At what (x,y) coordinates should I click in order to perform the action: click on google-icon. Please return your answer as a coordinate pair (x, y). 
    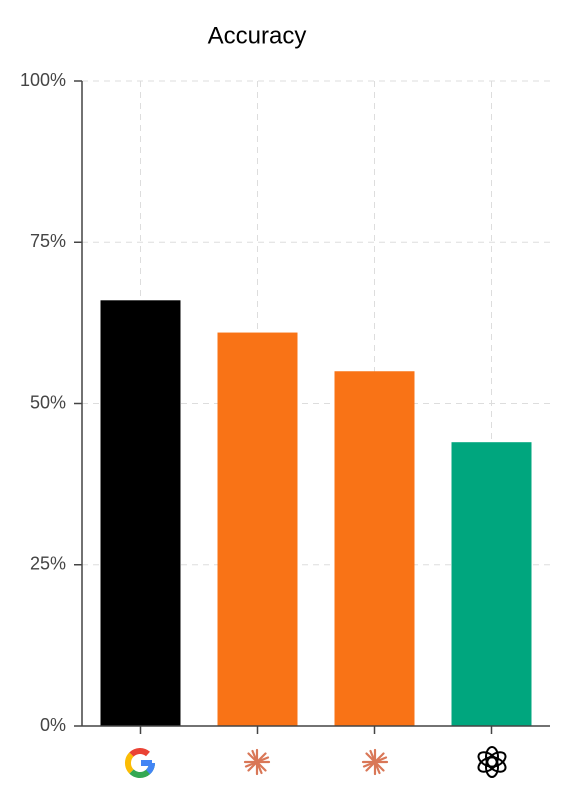
    Looking at the image, I should click on (140, 762).